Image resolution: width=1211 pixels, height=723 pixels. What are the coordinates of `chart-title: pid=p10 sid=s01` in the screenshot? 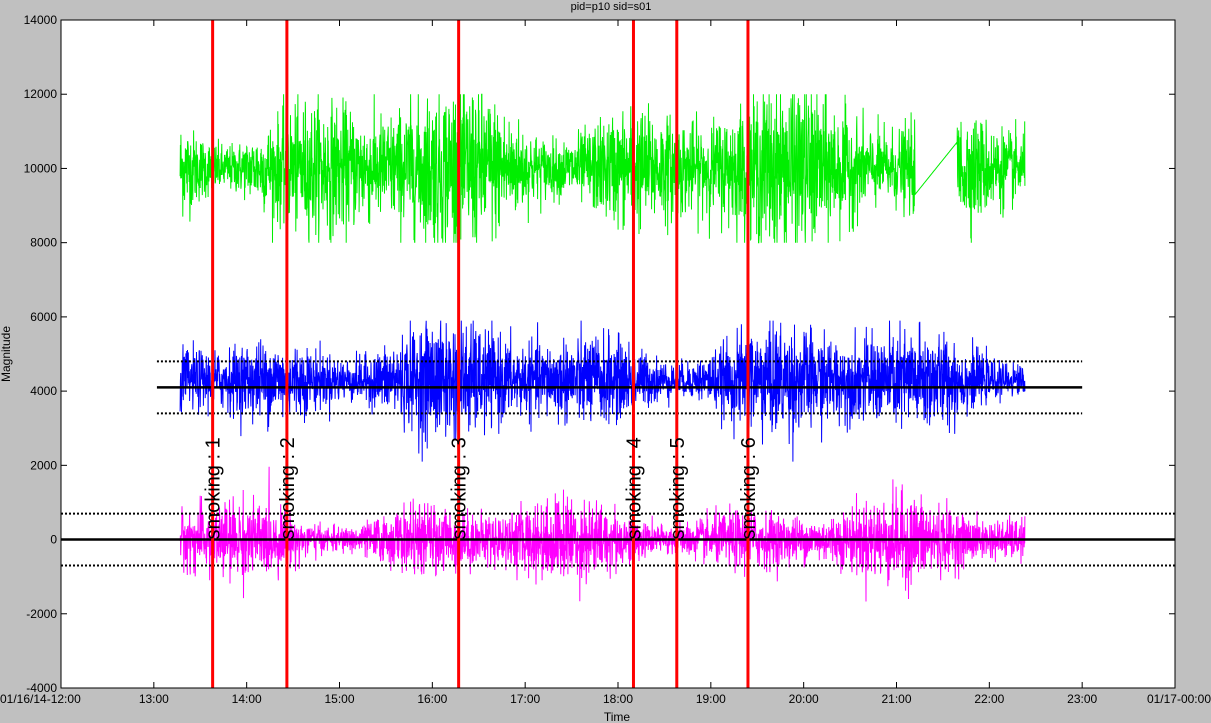 It's located at (611, 7).